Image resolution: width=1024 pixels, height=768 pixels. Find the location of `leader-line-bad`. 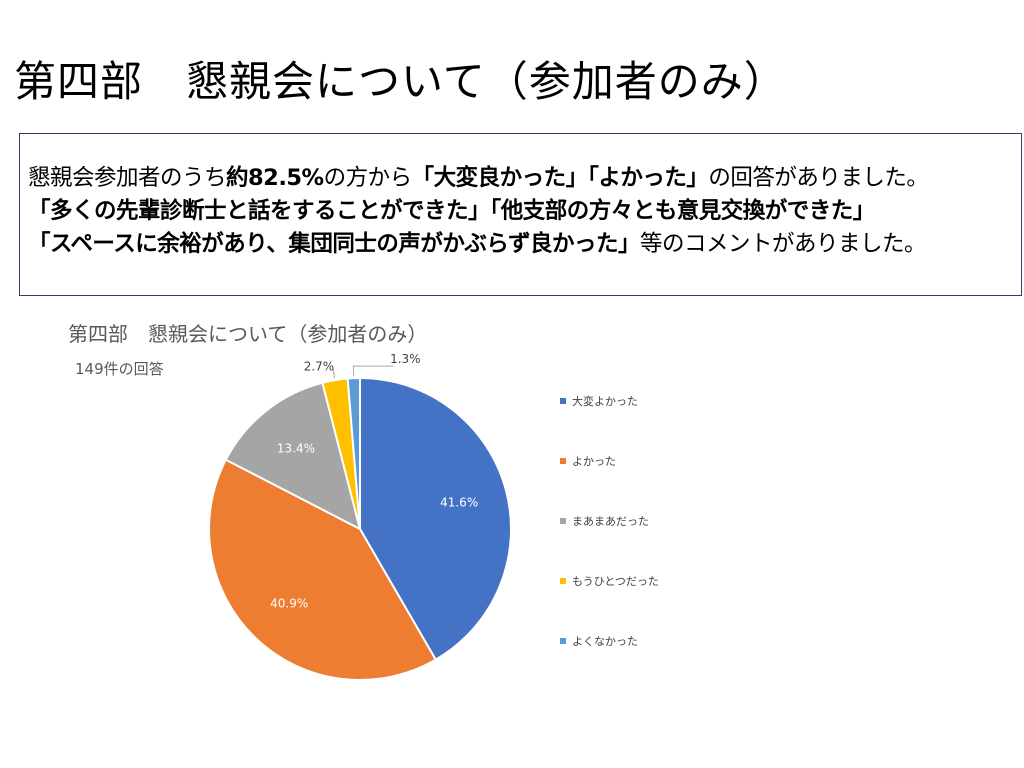

leader-line-bad is located at coordinates (373, 371).